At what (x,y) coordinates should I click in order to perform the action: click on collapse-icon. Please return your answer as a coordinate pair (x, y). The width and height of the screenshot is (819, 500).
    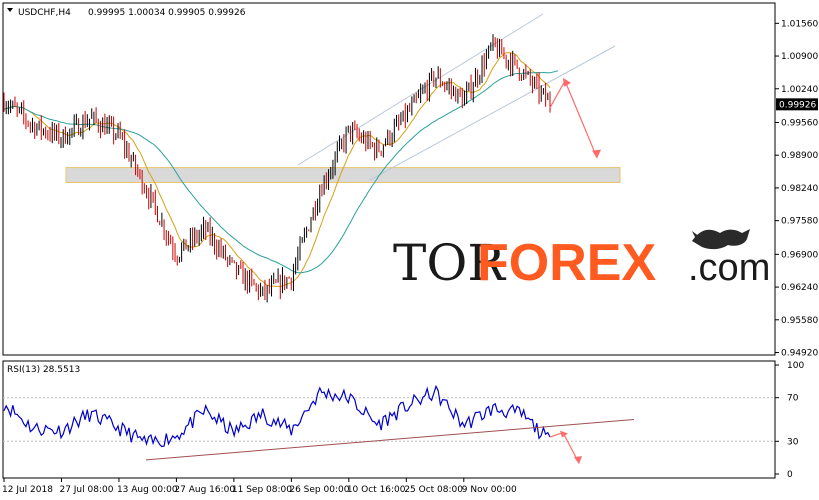
    Looking at the image, I should click on (10, 10).